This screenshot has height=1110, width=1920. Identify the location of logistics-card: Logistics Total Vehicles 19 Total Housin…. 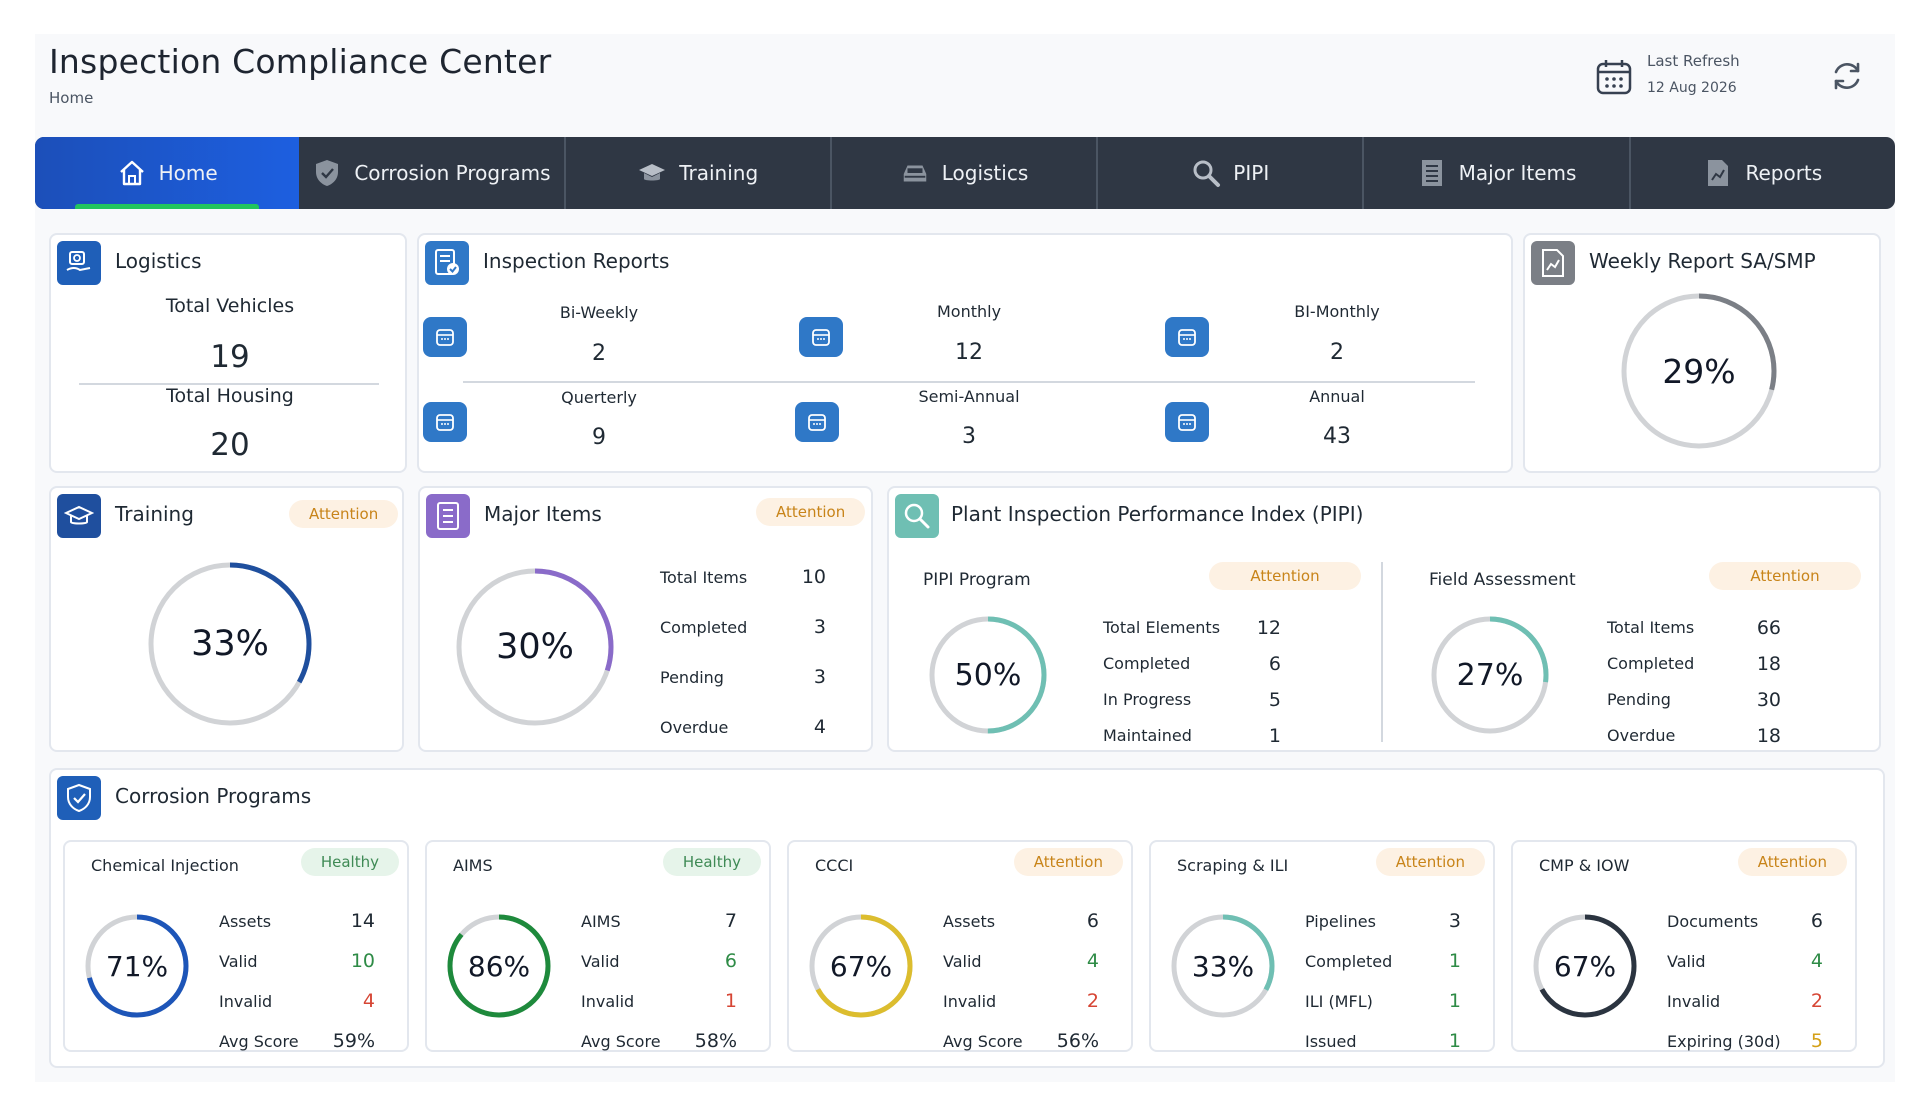
(228, 353).